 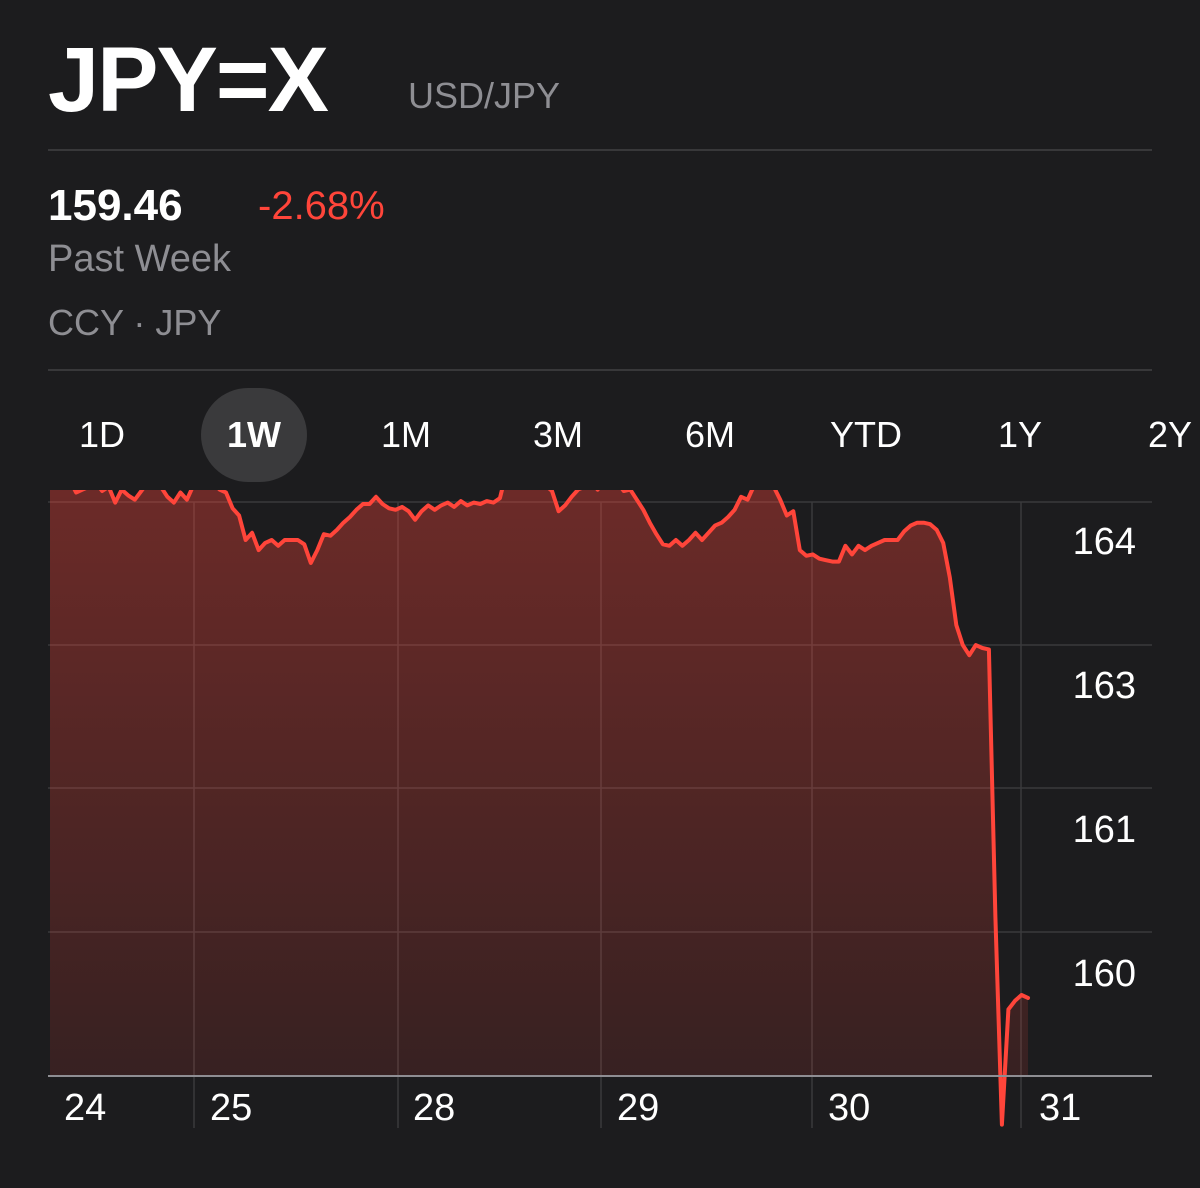 I want to click on range-tab-2y: 2Y, so click(x=1170, y=434).